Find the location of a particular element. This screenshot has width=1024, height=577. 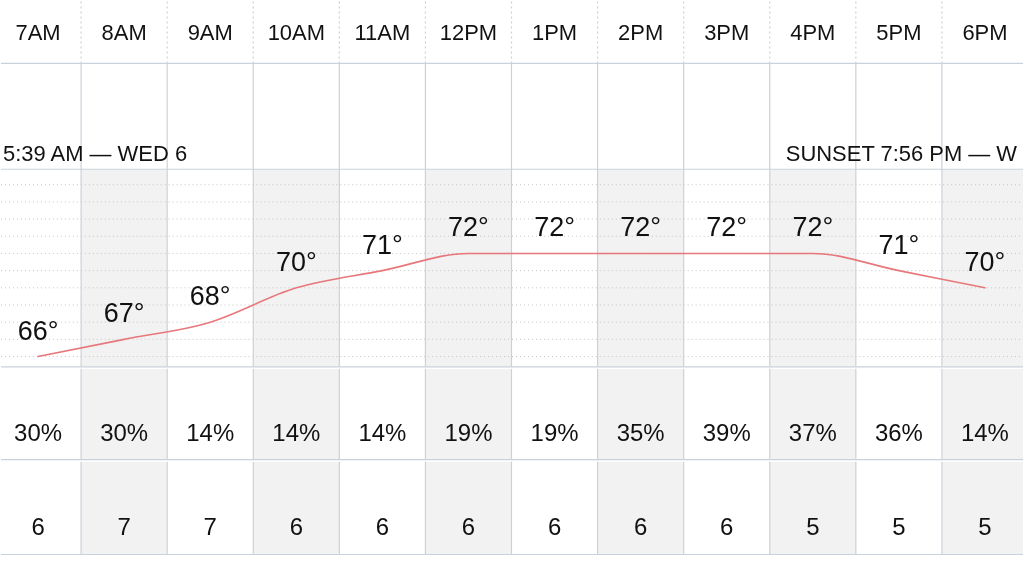

x-tick-label: 3PM is located at coordinates (727, 33).